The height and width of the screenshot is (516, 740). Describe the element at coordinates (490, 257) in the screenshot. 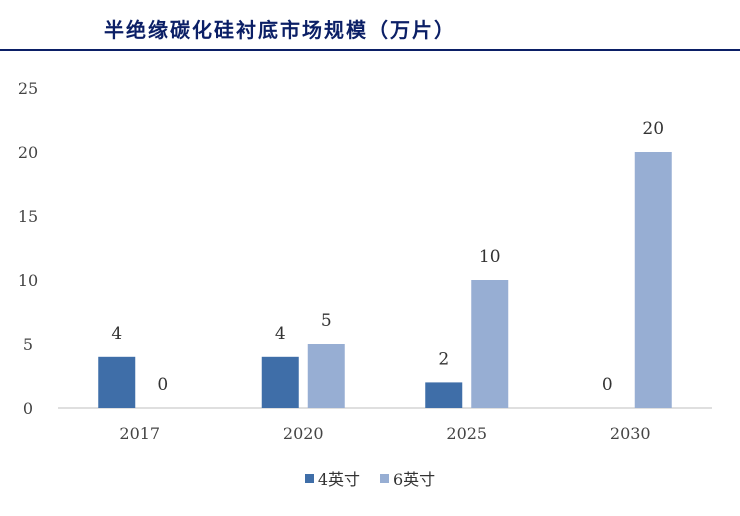

I see `data-label: 10` at that location.